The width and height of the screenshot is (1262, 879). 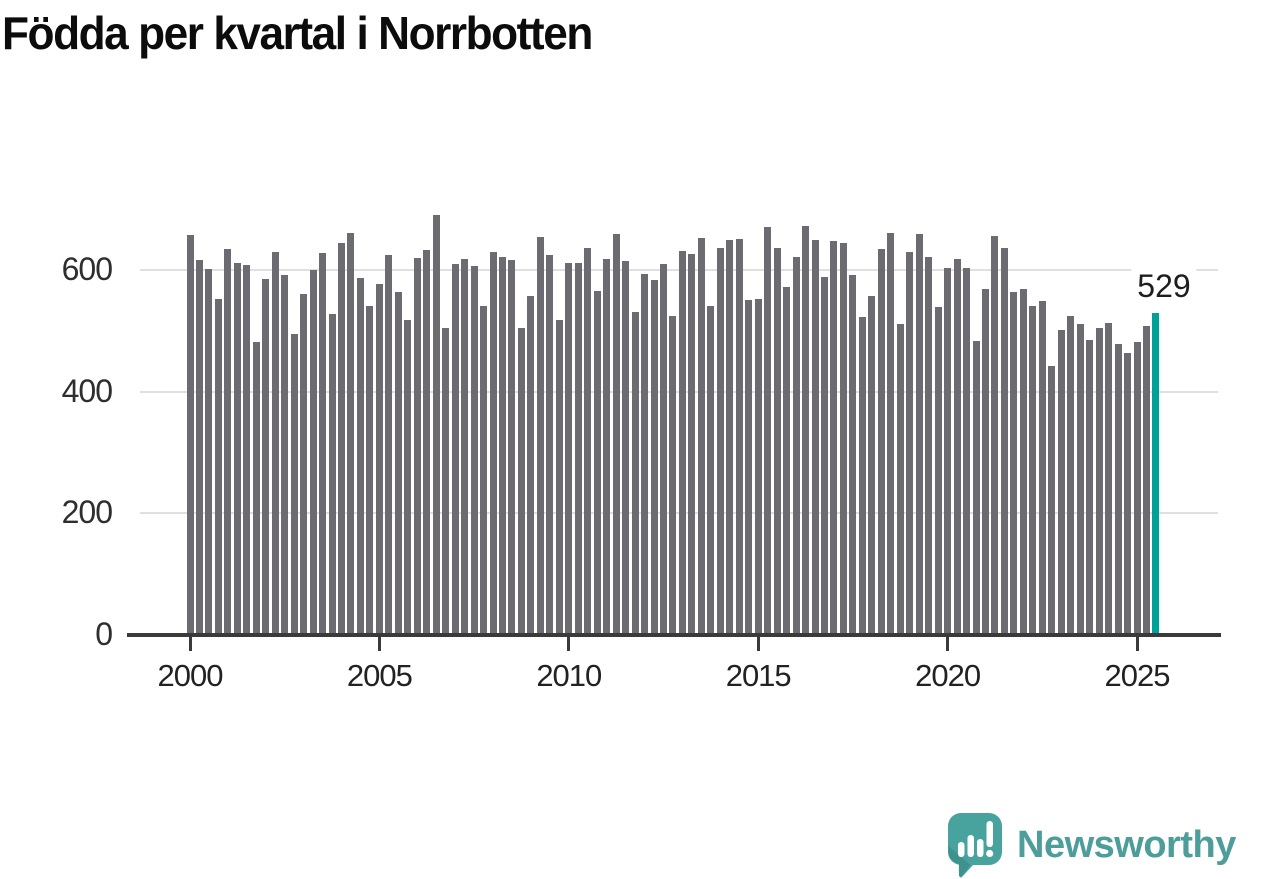 What do you see at coordinates (1164, 286) in the screenshot?
I see `value-annotation: 529` at bounding box center [1164, 286].